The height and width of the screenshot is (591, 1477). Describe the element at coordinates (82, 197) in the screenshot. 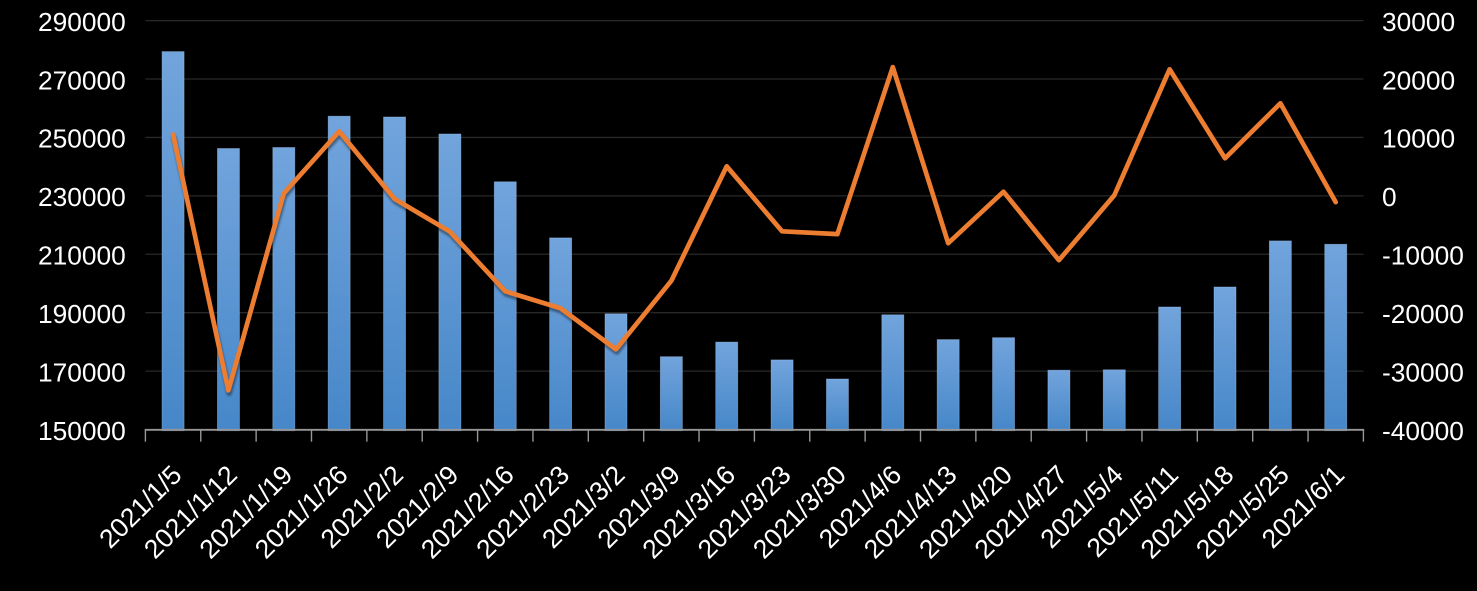

I see `svg-text: 230000` at that location.